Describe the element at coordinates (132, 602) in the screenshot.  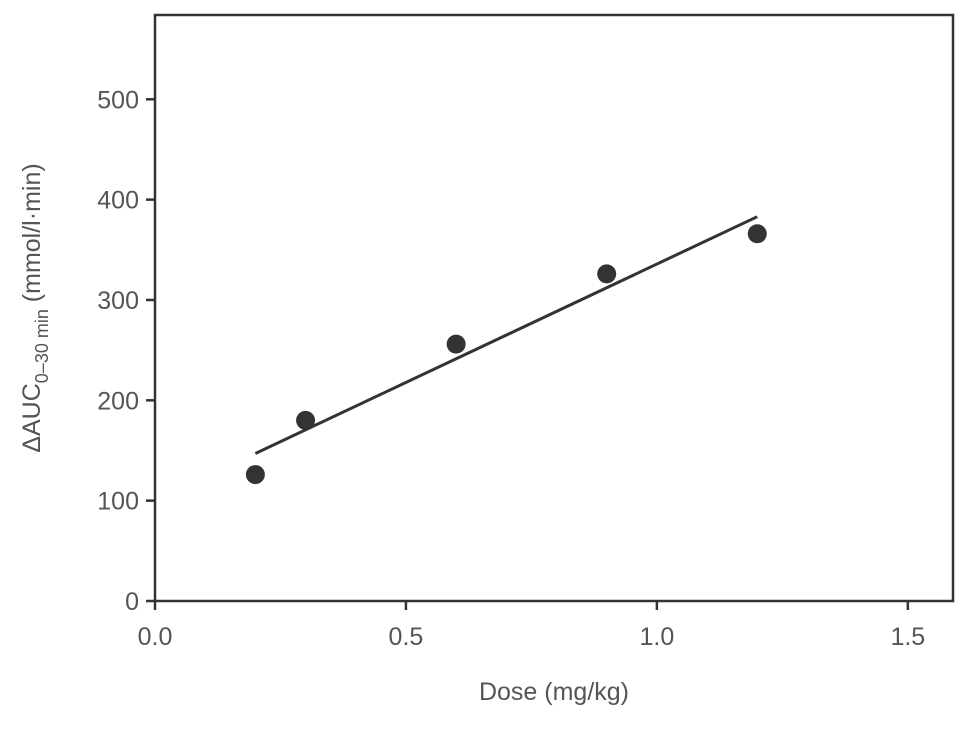
I see `y-tick-label: 0` at that location.